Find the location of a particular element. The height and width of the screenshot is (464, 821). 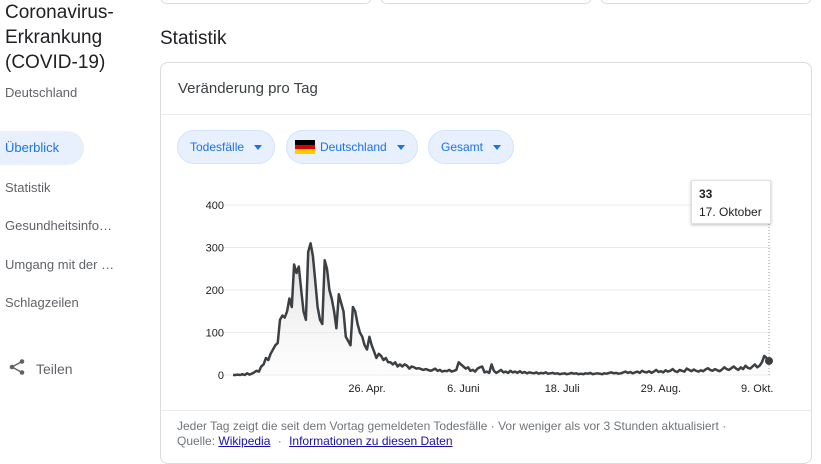

region-filter-chip: Deutschland is located at coordinates (352, 147).